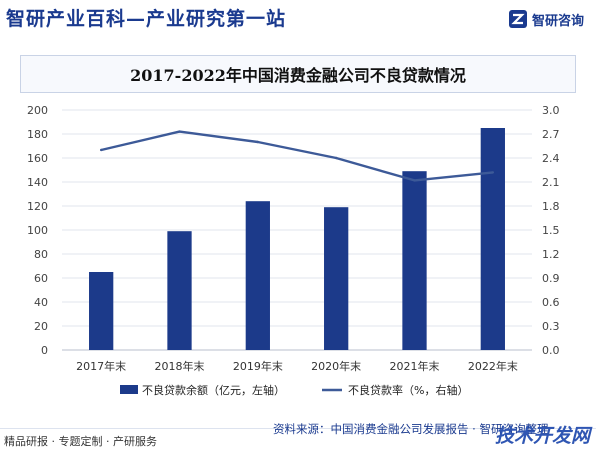  I want to click on rate-line, so click(296, 156).